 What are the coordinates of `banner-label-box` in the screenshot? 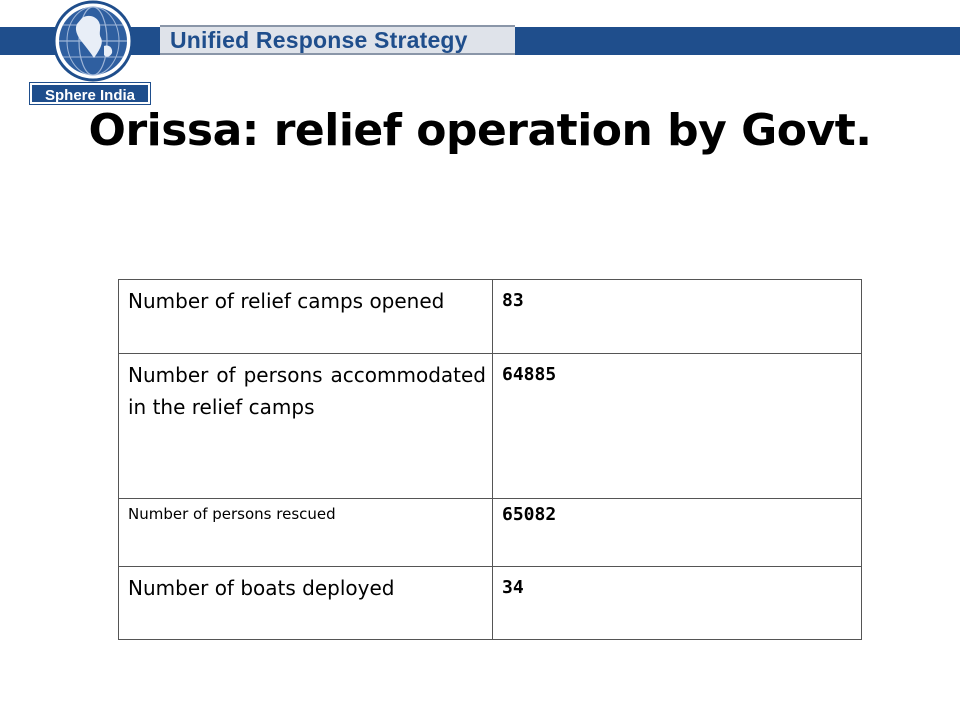 It's located at (337, 40).